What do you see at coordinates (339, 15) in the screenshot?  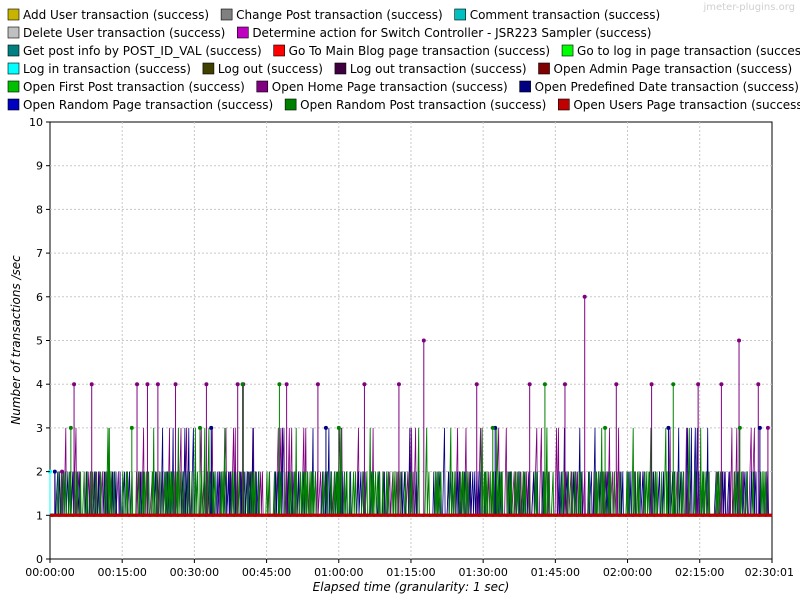 I see `legend-label: Change Post transaction (success)` at bounding box center [339, 15].